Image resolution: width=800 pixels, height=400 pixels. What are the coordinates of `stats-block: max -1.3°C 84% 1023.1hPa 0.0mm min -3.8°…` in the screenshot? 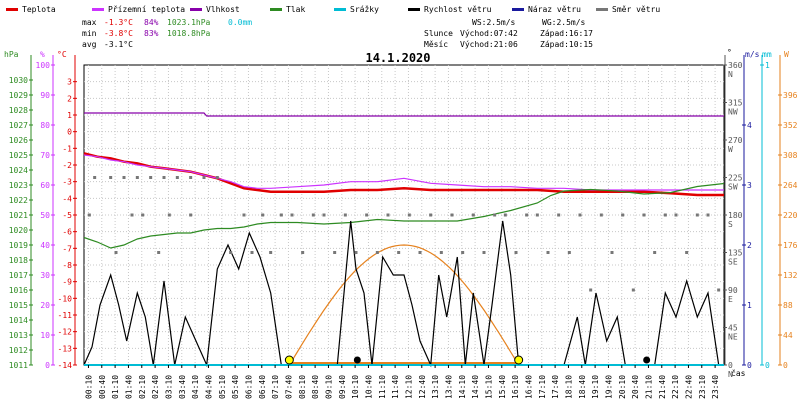 It's located at (167, 33).